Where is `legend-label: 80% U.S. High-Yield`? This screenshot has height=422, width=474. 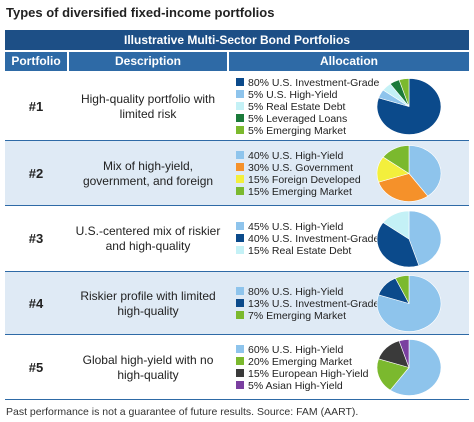
legend-label: 80% U.S. High-Yield is located at coordinates (296, 291).